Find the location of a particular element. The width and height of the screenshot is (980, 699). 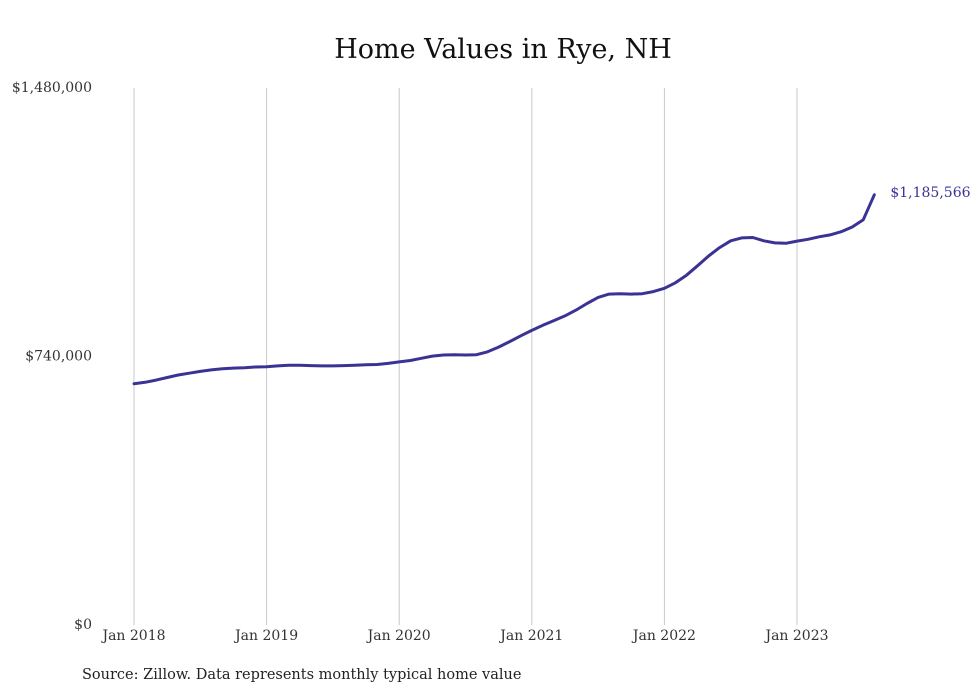

end-value-label: $1,185,566 is located at coordinates (930, 193).